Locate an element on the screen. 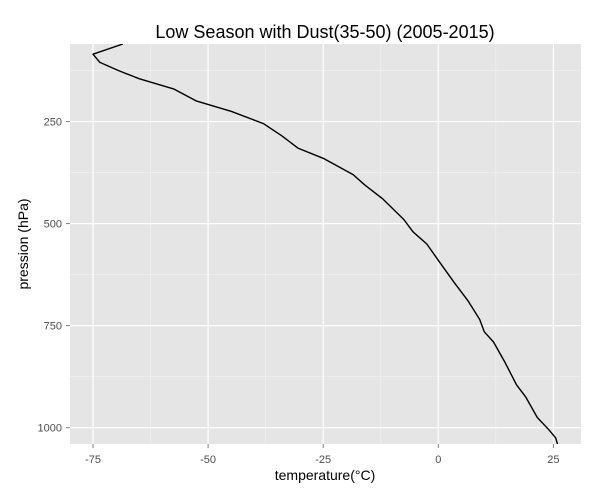  y-tick-label: 750 is located at coordinates (53, 327).